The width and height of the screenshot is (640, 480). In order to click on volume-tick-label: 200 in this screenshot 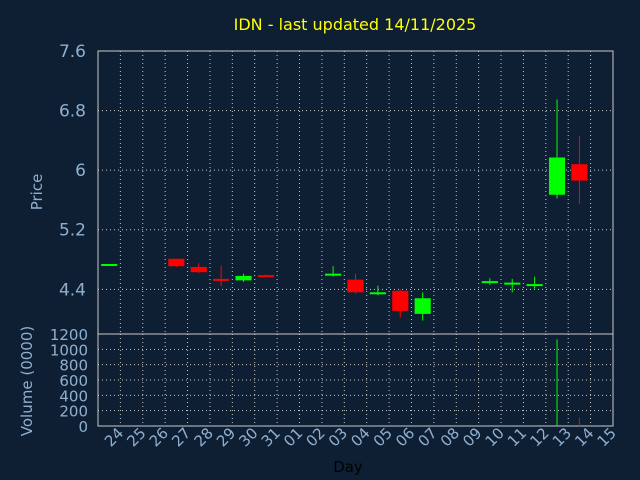, I will do `click(73, 412)`.